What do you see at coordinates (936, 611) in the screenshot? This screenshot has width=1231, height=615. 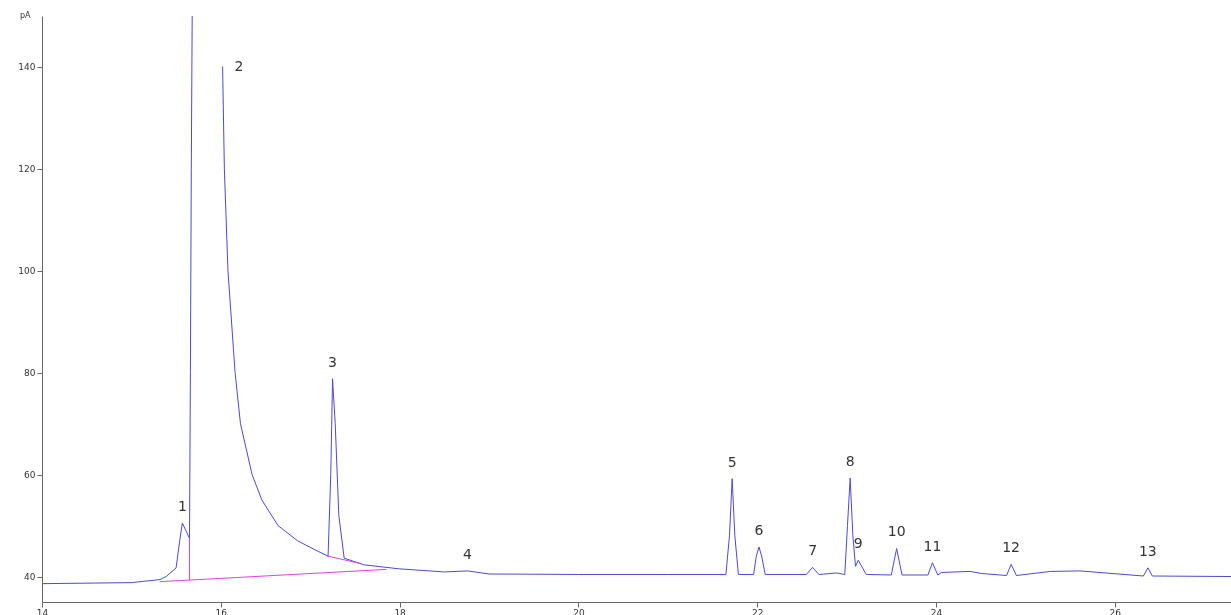 I see `x-tick-label: 24` at bounding box center [936, 611].